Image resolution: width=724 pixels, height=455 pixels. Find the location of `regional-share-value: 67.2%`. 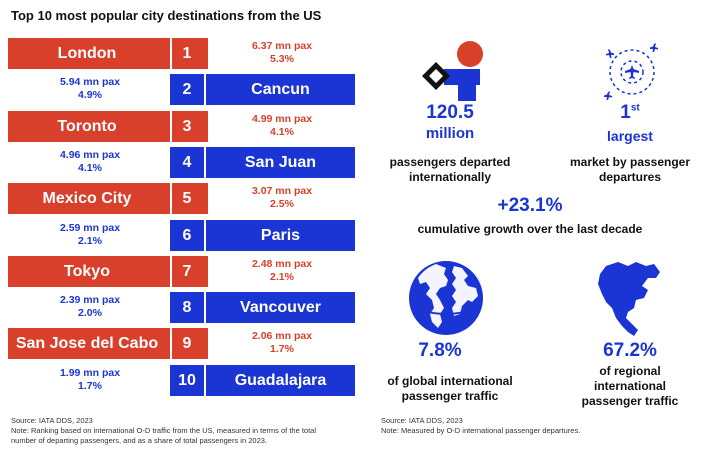

regional-share-value: 67.2% is located at coordinates (630, 350).